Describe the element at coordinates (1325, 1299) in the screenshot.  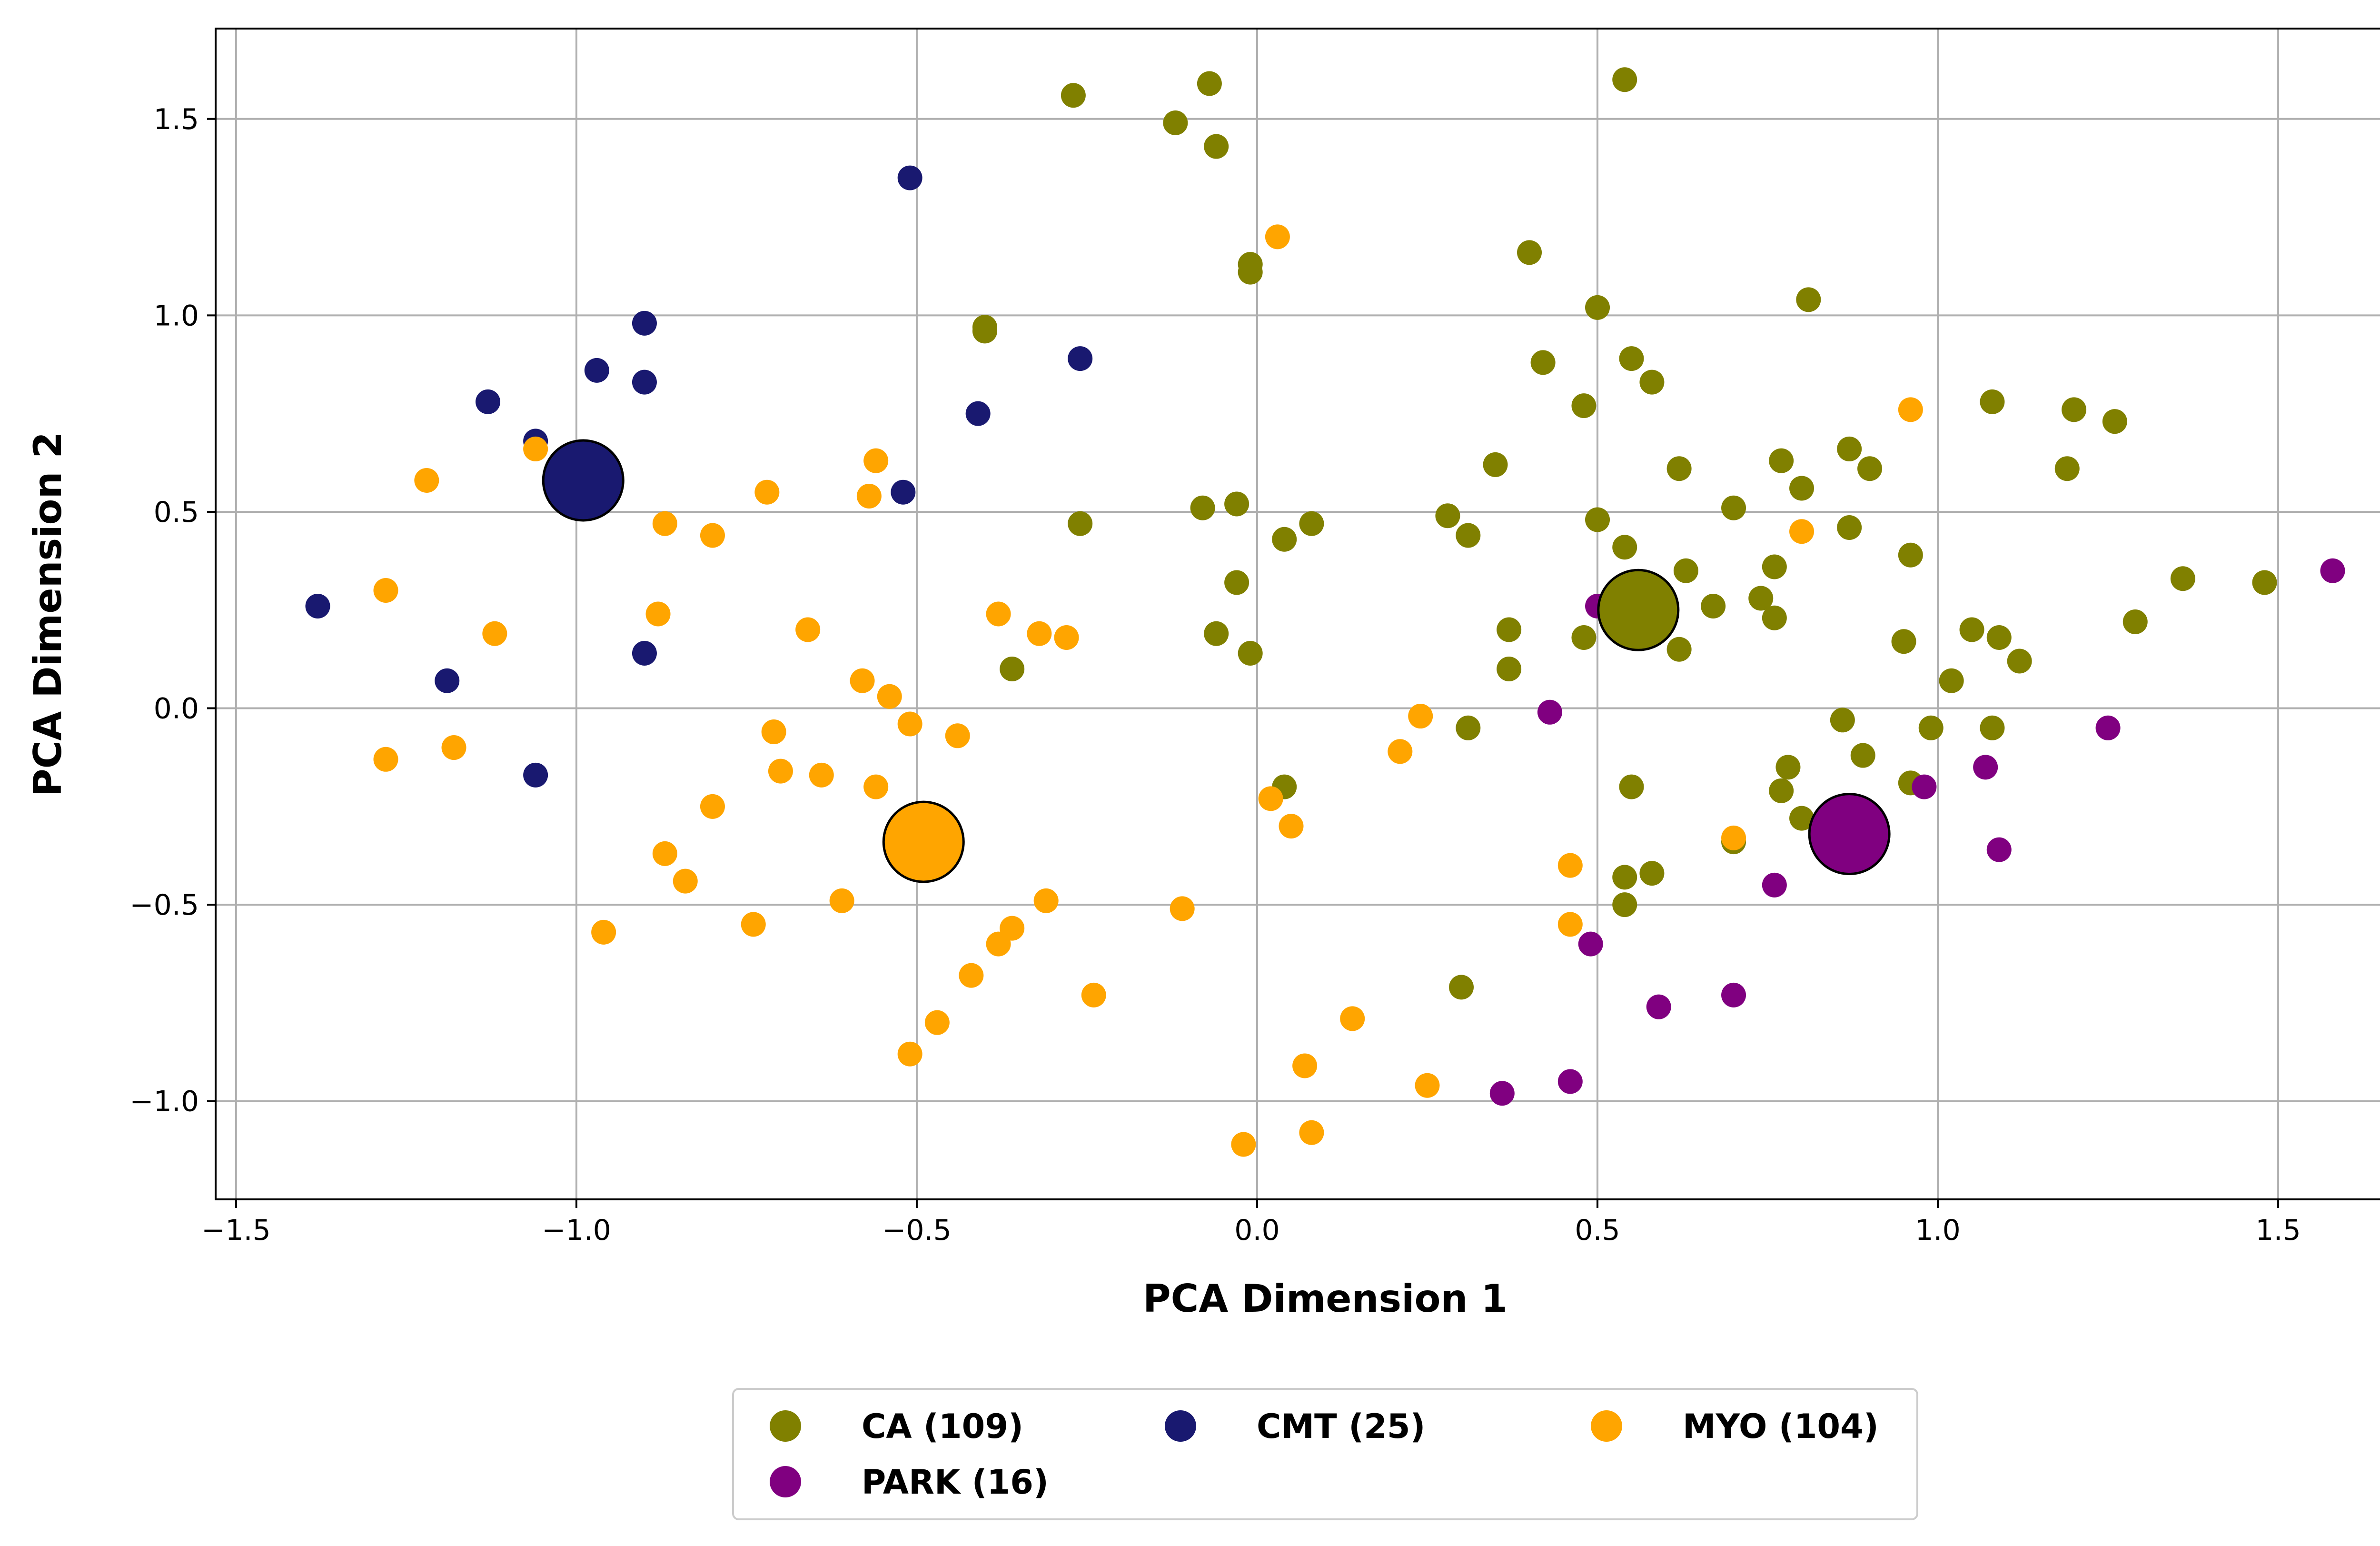
I see `x-axis-label: PCA Dimension 1` at that location.